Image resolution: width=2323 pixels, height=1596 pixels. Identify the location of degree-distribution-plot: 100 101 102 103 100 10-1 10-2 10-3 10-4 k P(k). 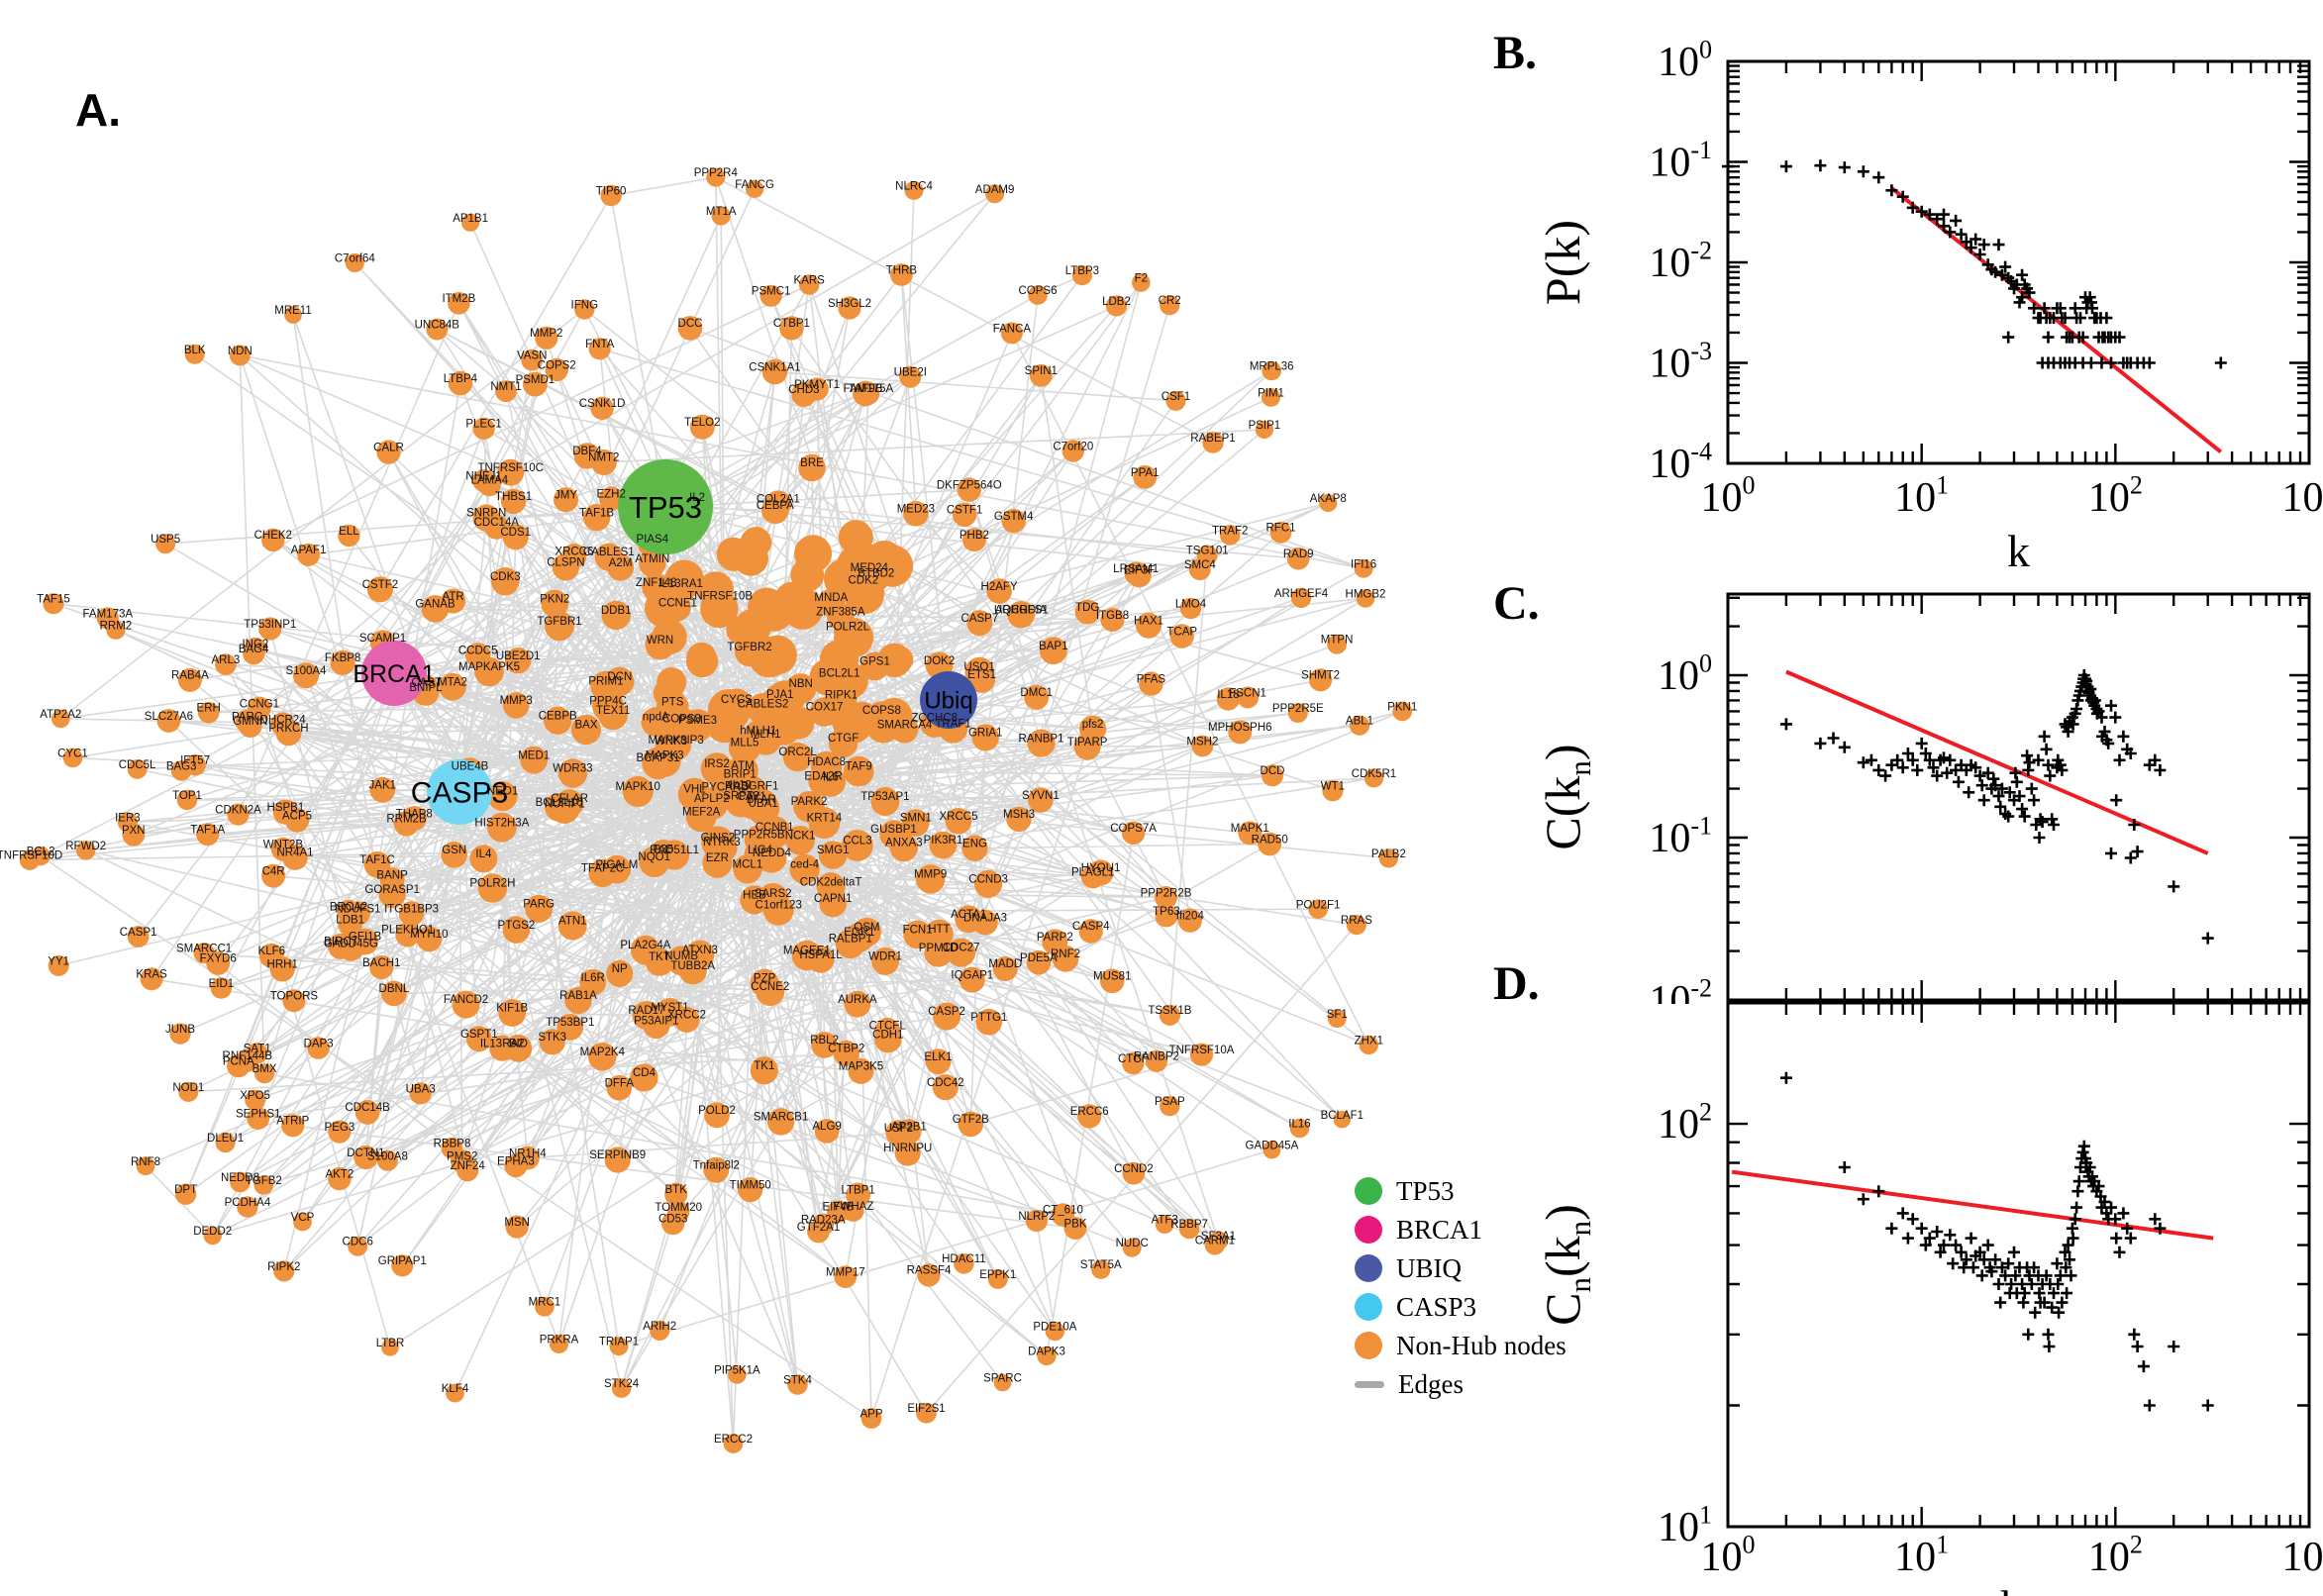
(1929, 302).